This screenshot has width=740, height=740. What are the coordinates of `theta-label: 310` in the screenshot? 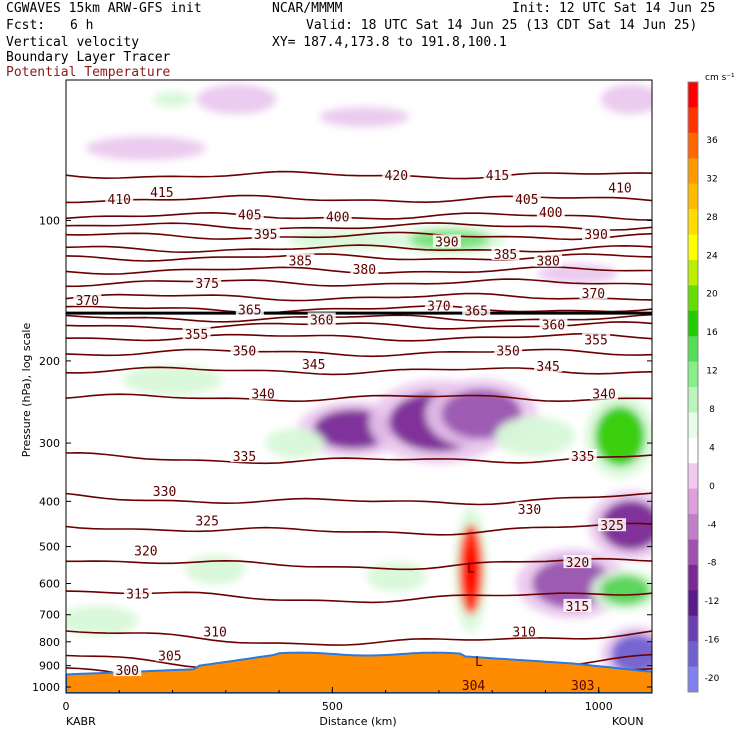 It's located at (214, 632).